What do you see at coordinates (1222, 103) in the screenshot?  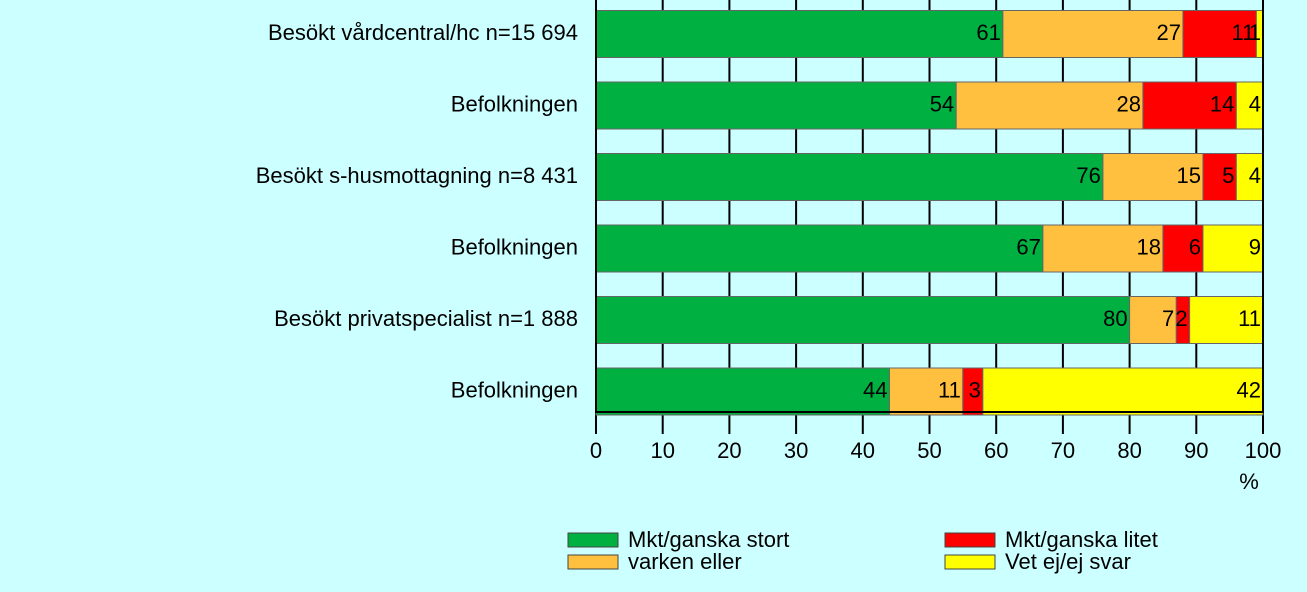 I see `data-label: 14` at bounding box center [1222, 103].